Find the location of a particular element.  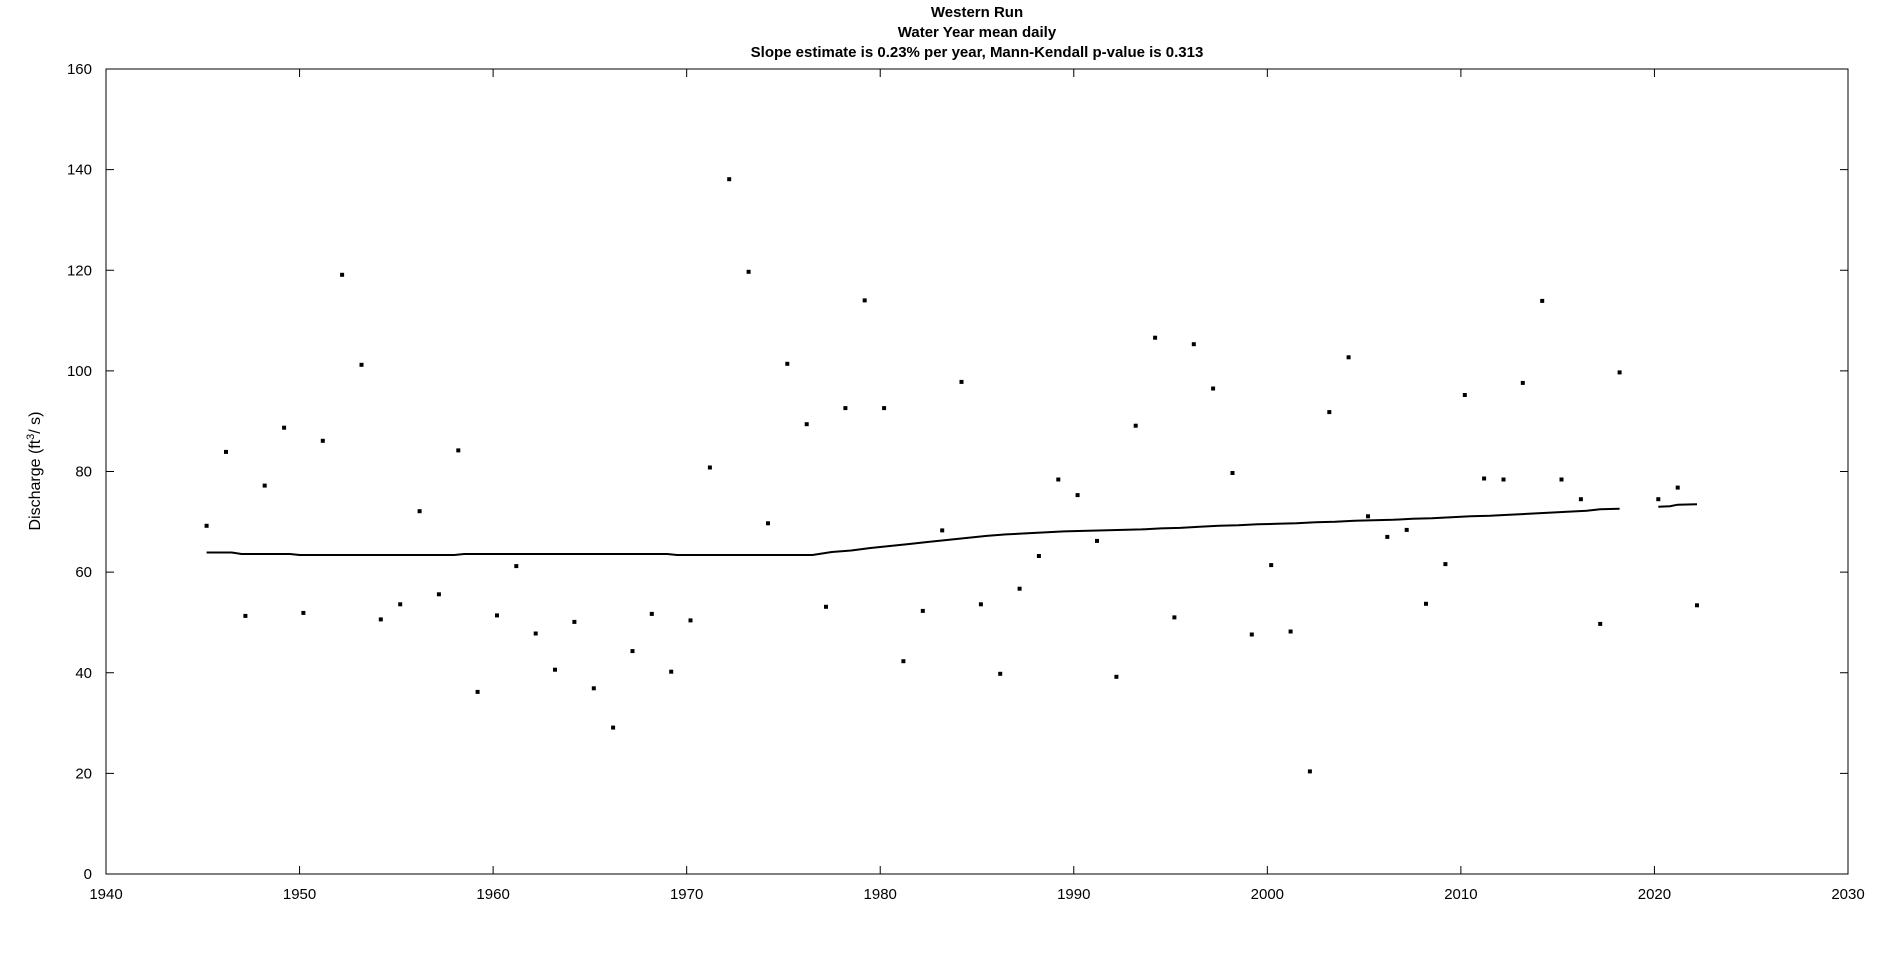

y-axis-label-suffix: / s) is located at coordinates (35, 422).